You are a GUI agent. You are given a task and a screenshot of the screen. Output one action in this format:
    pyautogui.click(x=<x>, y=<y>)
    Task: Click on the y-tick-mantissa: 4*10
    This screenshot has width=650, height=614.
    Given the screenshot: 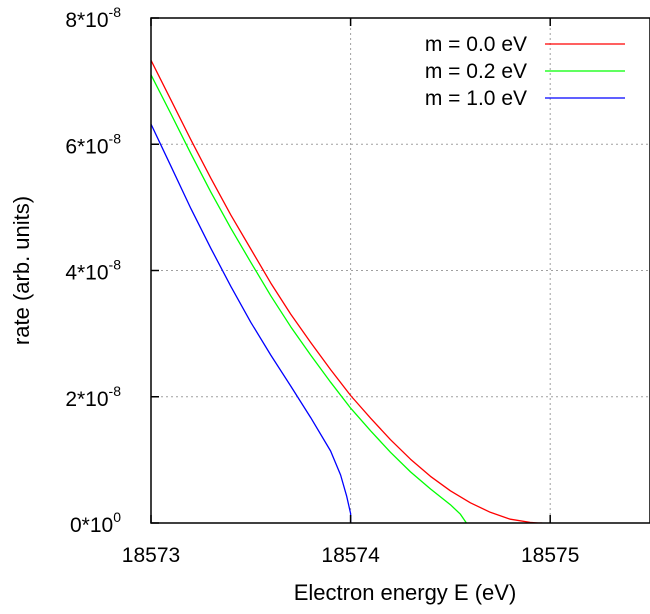 What is the action you would take?
    pyautogui.click(x=86, y=273)
    